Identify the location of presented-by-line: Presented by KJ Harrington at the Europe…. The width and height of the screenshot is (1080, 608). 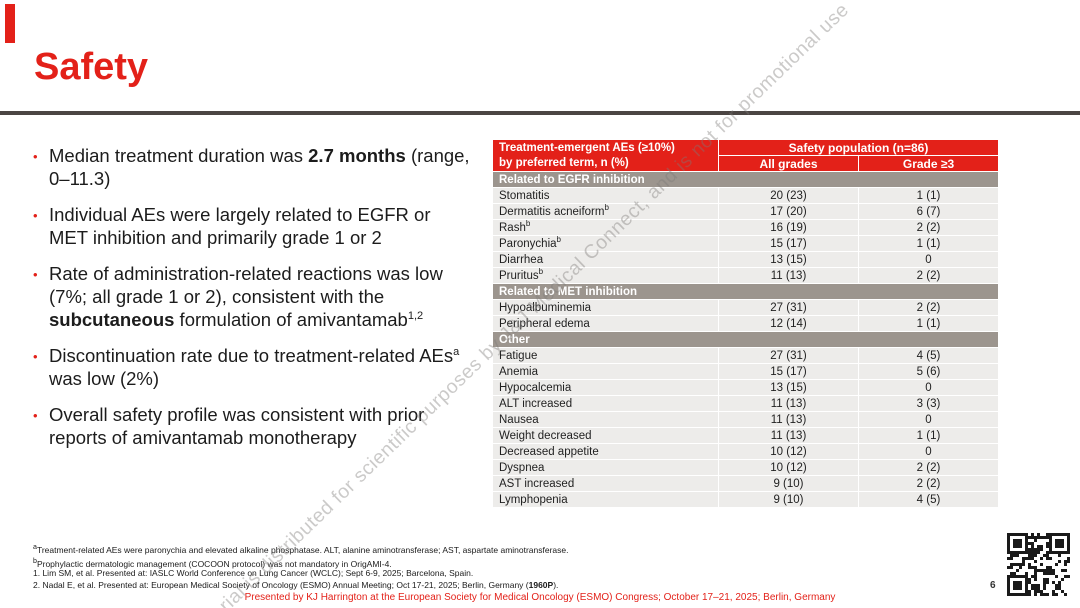
(540, 597).